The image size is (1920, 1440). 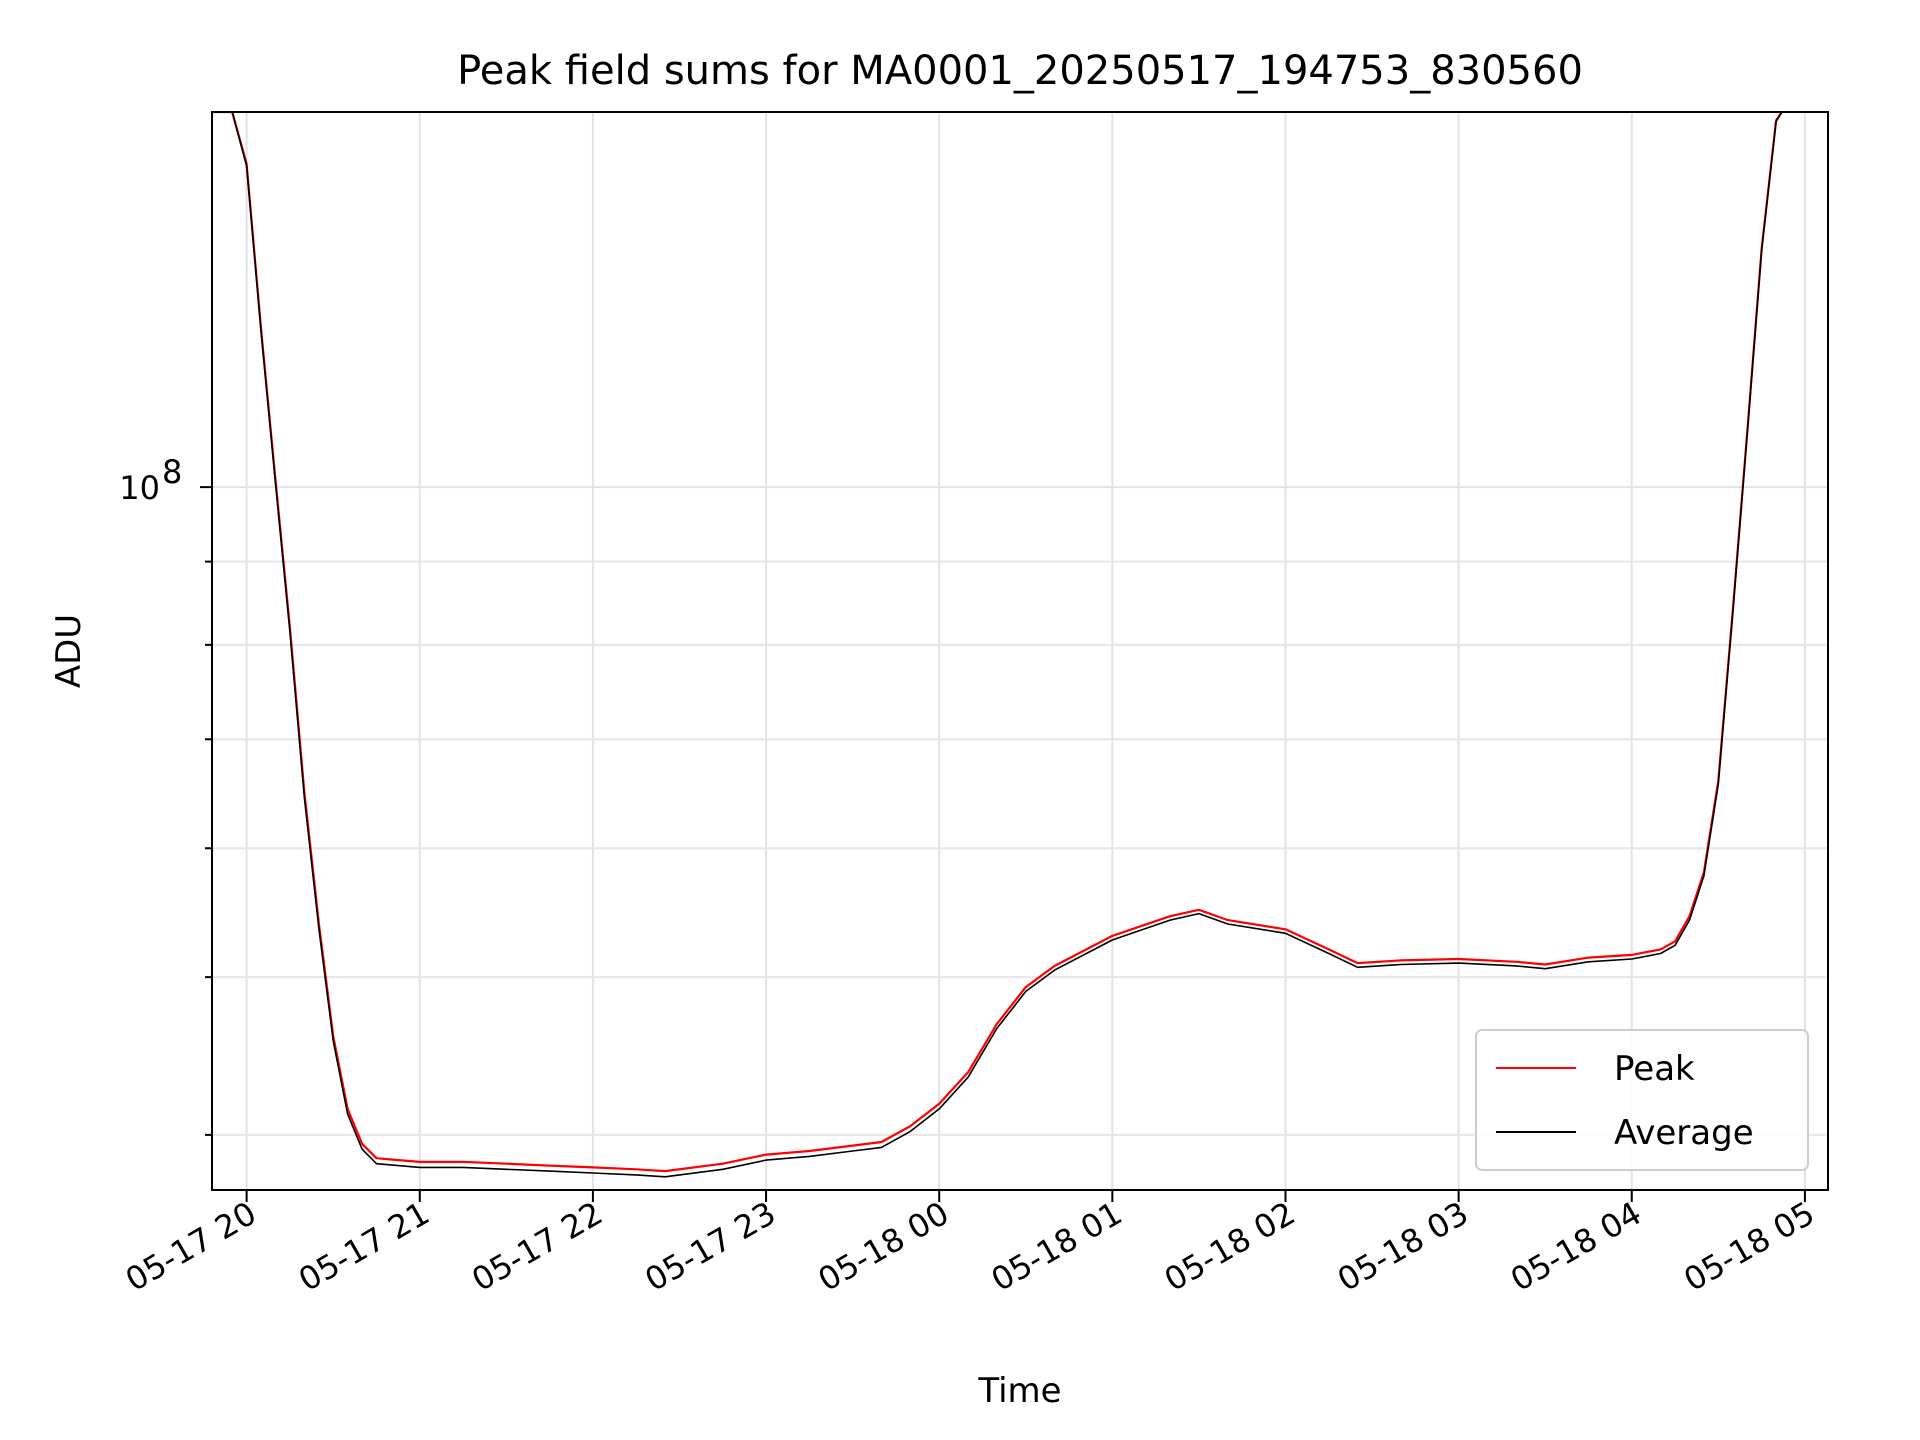 What do you see at coordinates (1019, 1391) in the screenshot?
I see `x-axis-label: Time` at bounding box center [1019, 1391].